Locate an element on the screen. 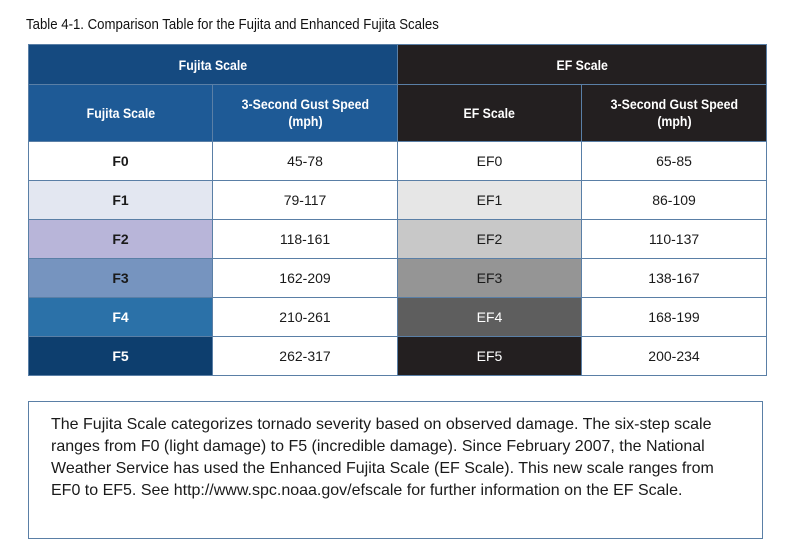  table-row: F5 262-317 EF5 200-234 is located at coordinates (397, 356).